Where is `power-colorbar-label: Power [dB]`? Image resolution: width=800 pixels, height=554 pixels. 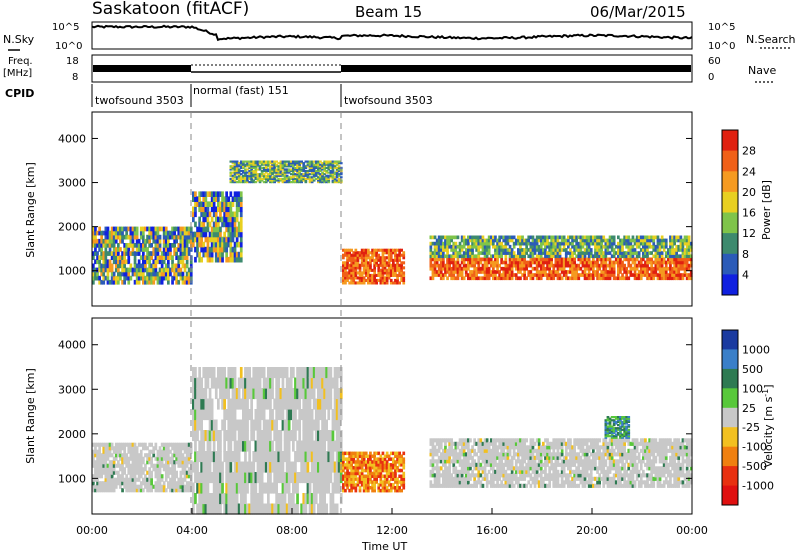
power-colorbar-label: Power [dB] is located at coordinates (766, 210).